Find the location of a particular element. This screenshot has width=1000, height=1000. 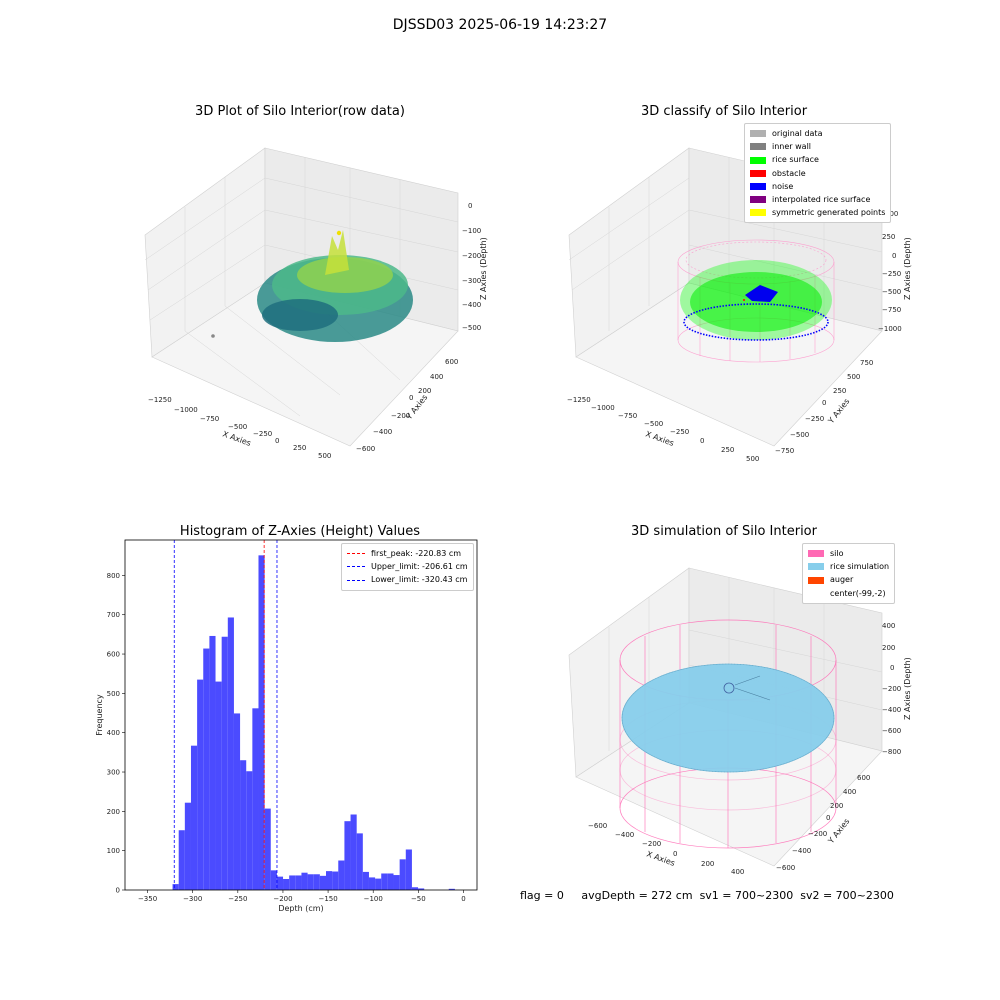

histogram-bars is located at coordinates (313, 722).